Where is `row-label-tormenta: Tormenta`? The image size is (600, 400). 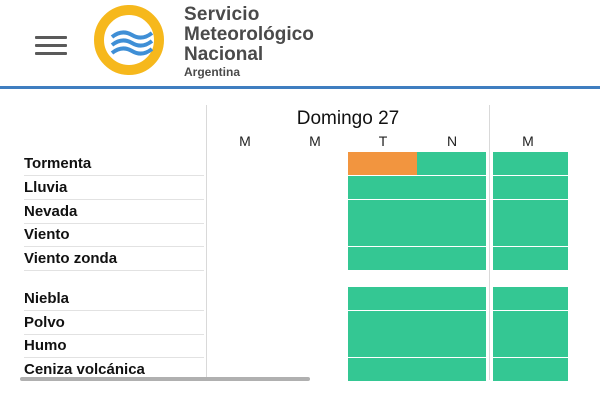 row-label-tormenta: Tormenta is located at coordinates (114, 164).